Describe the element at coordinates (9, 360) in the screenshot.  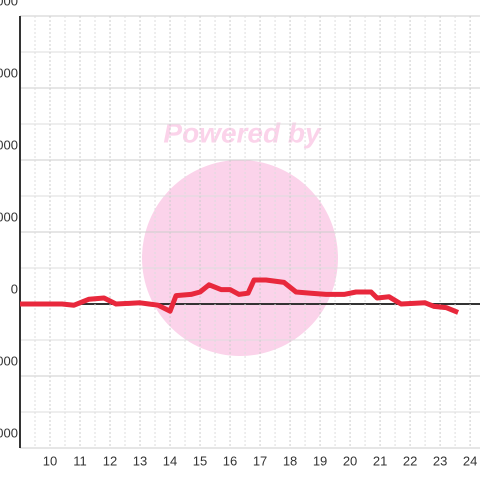
I see `y-tick-label: -3,000` at that location.